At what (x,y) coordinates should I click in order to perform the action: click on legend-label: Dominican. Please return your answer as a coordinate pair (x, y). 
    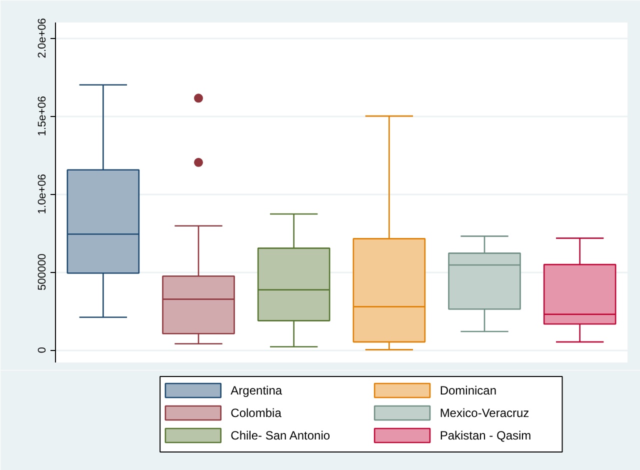
    Looking at the image, I should click on (468, 391).